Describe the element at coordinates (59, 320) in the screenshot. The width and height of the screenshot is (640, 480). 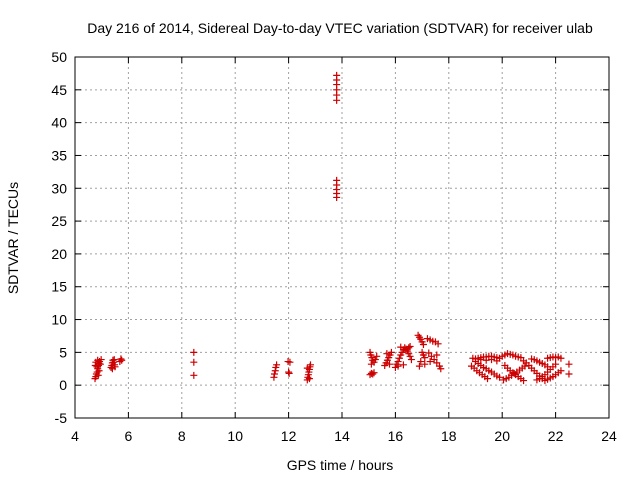
I see `y-tick-label: 10` at that location.